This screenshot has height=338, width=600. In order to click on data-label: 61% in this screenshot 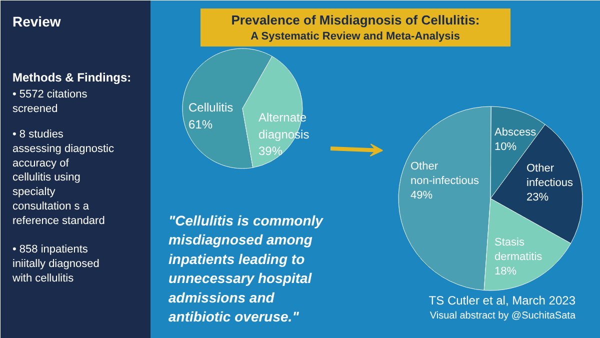, I will do `click(200, 124)`.